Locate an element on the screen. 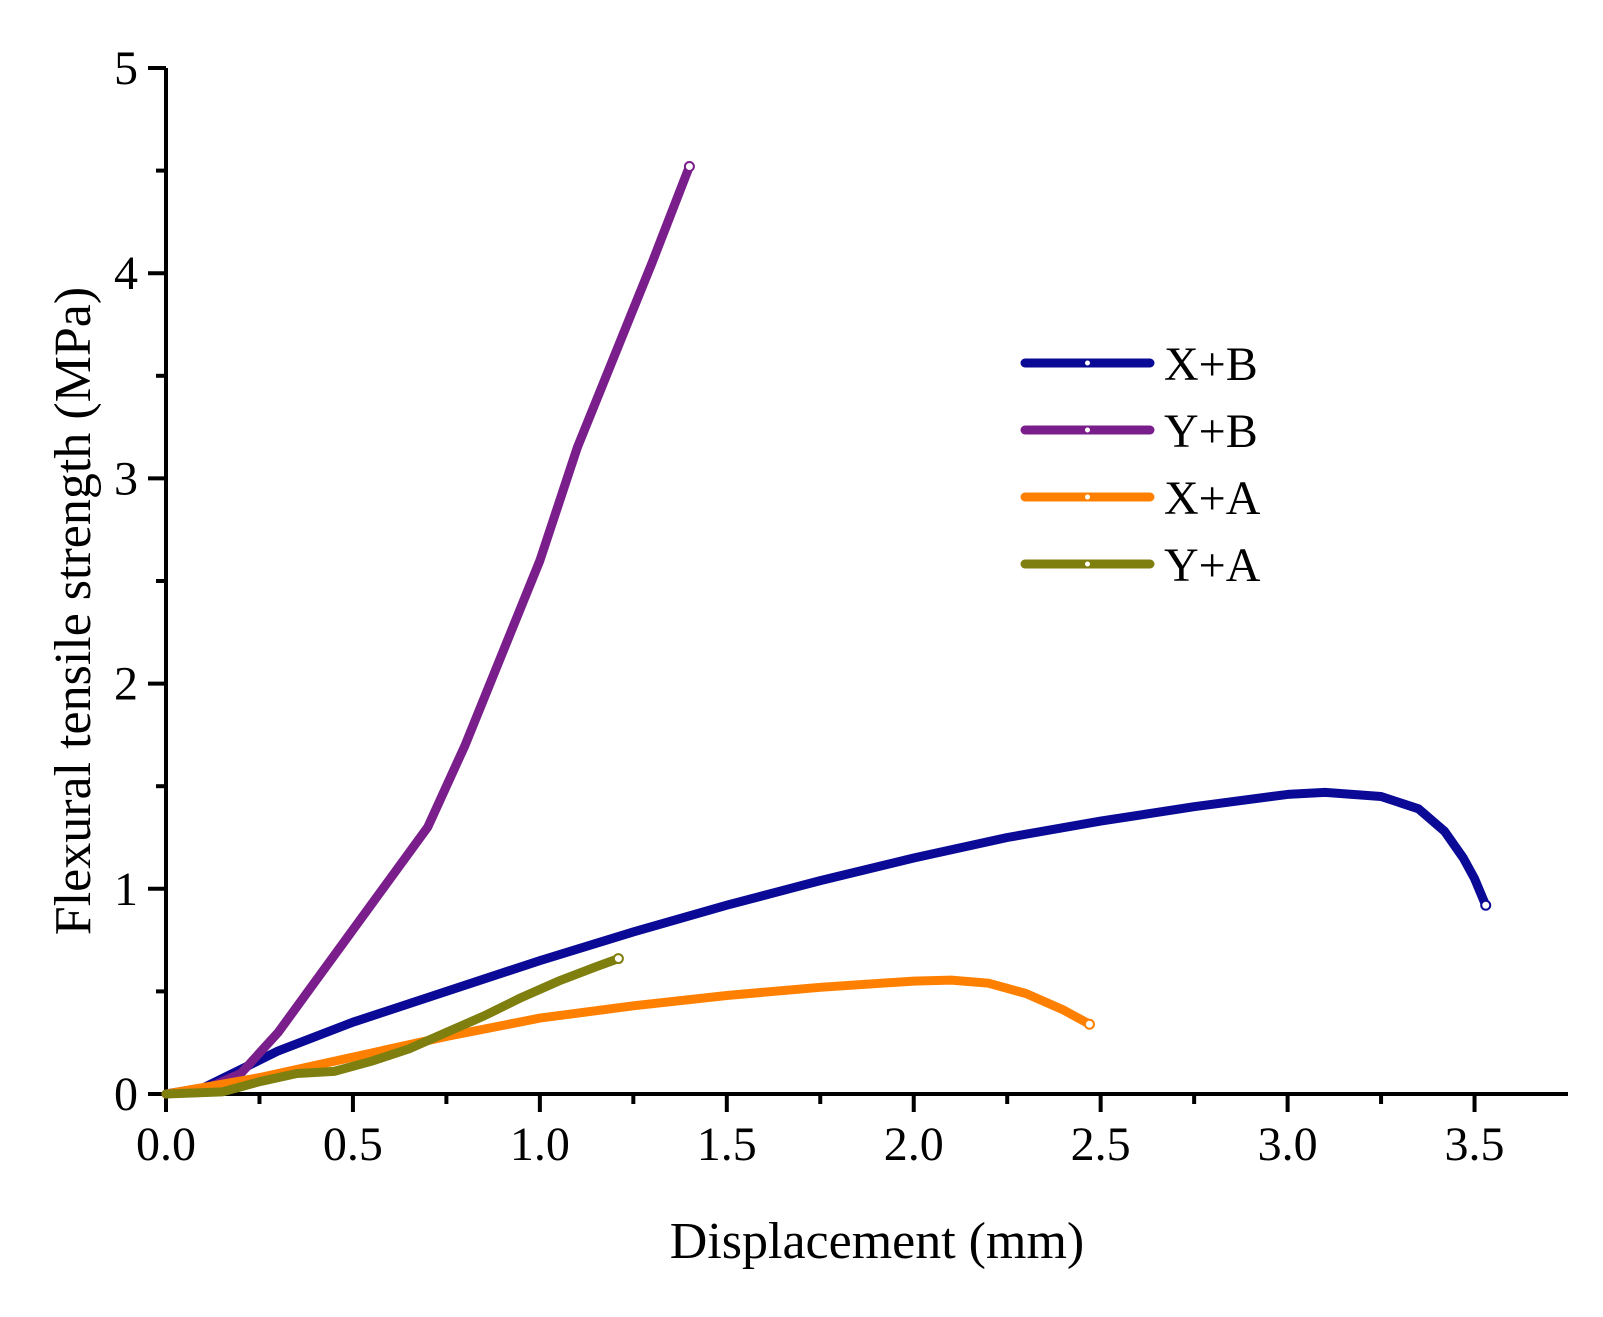 This screenshot has height=1317, width=1603. x-tick-label: 3.5 is located at coordinates (1475, 1144).